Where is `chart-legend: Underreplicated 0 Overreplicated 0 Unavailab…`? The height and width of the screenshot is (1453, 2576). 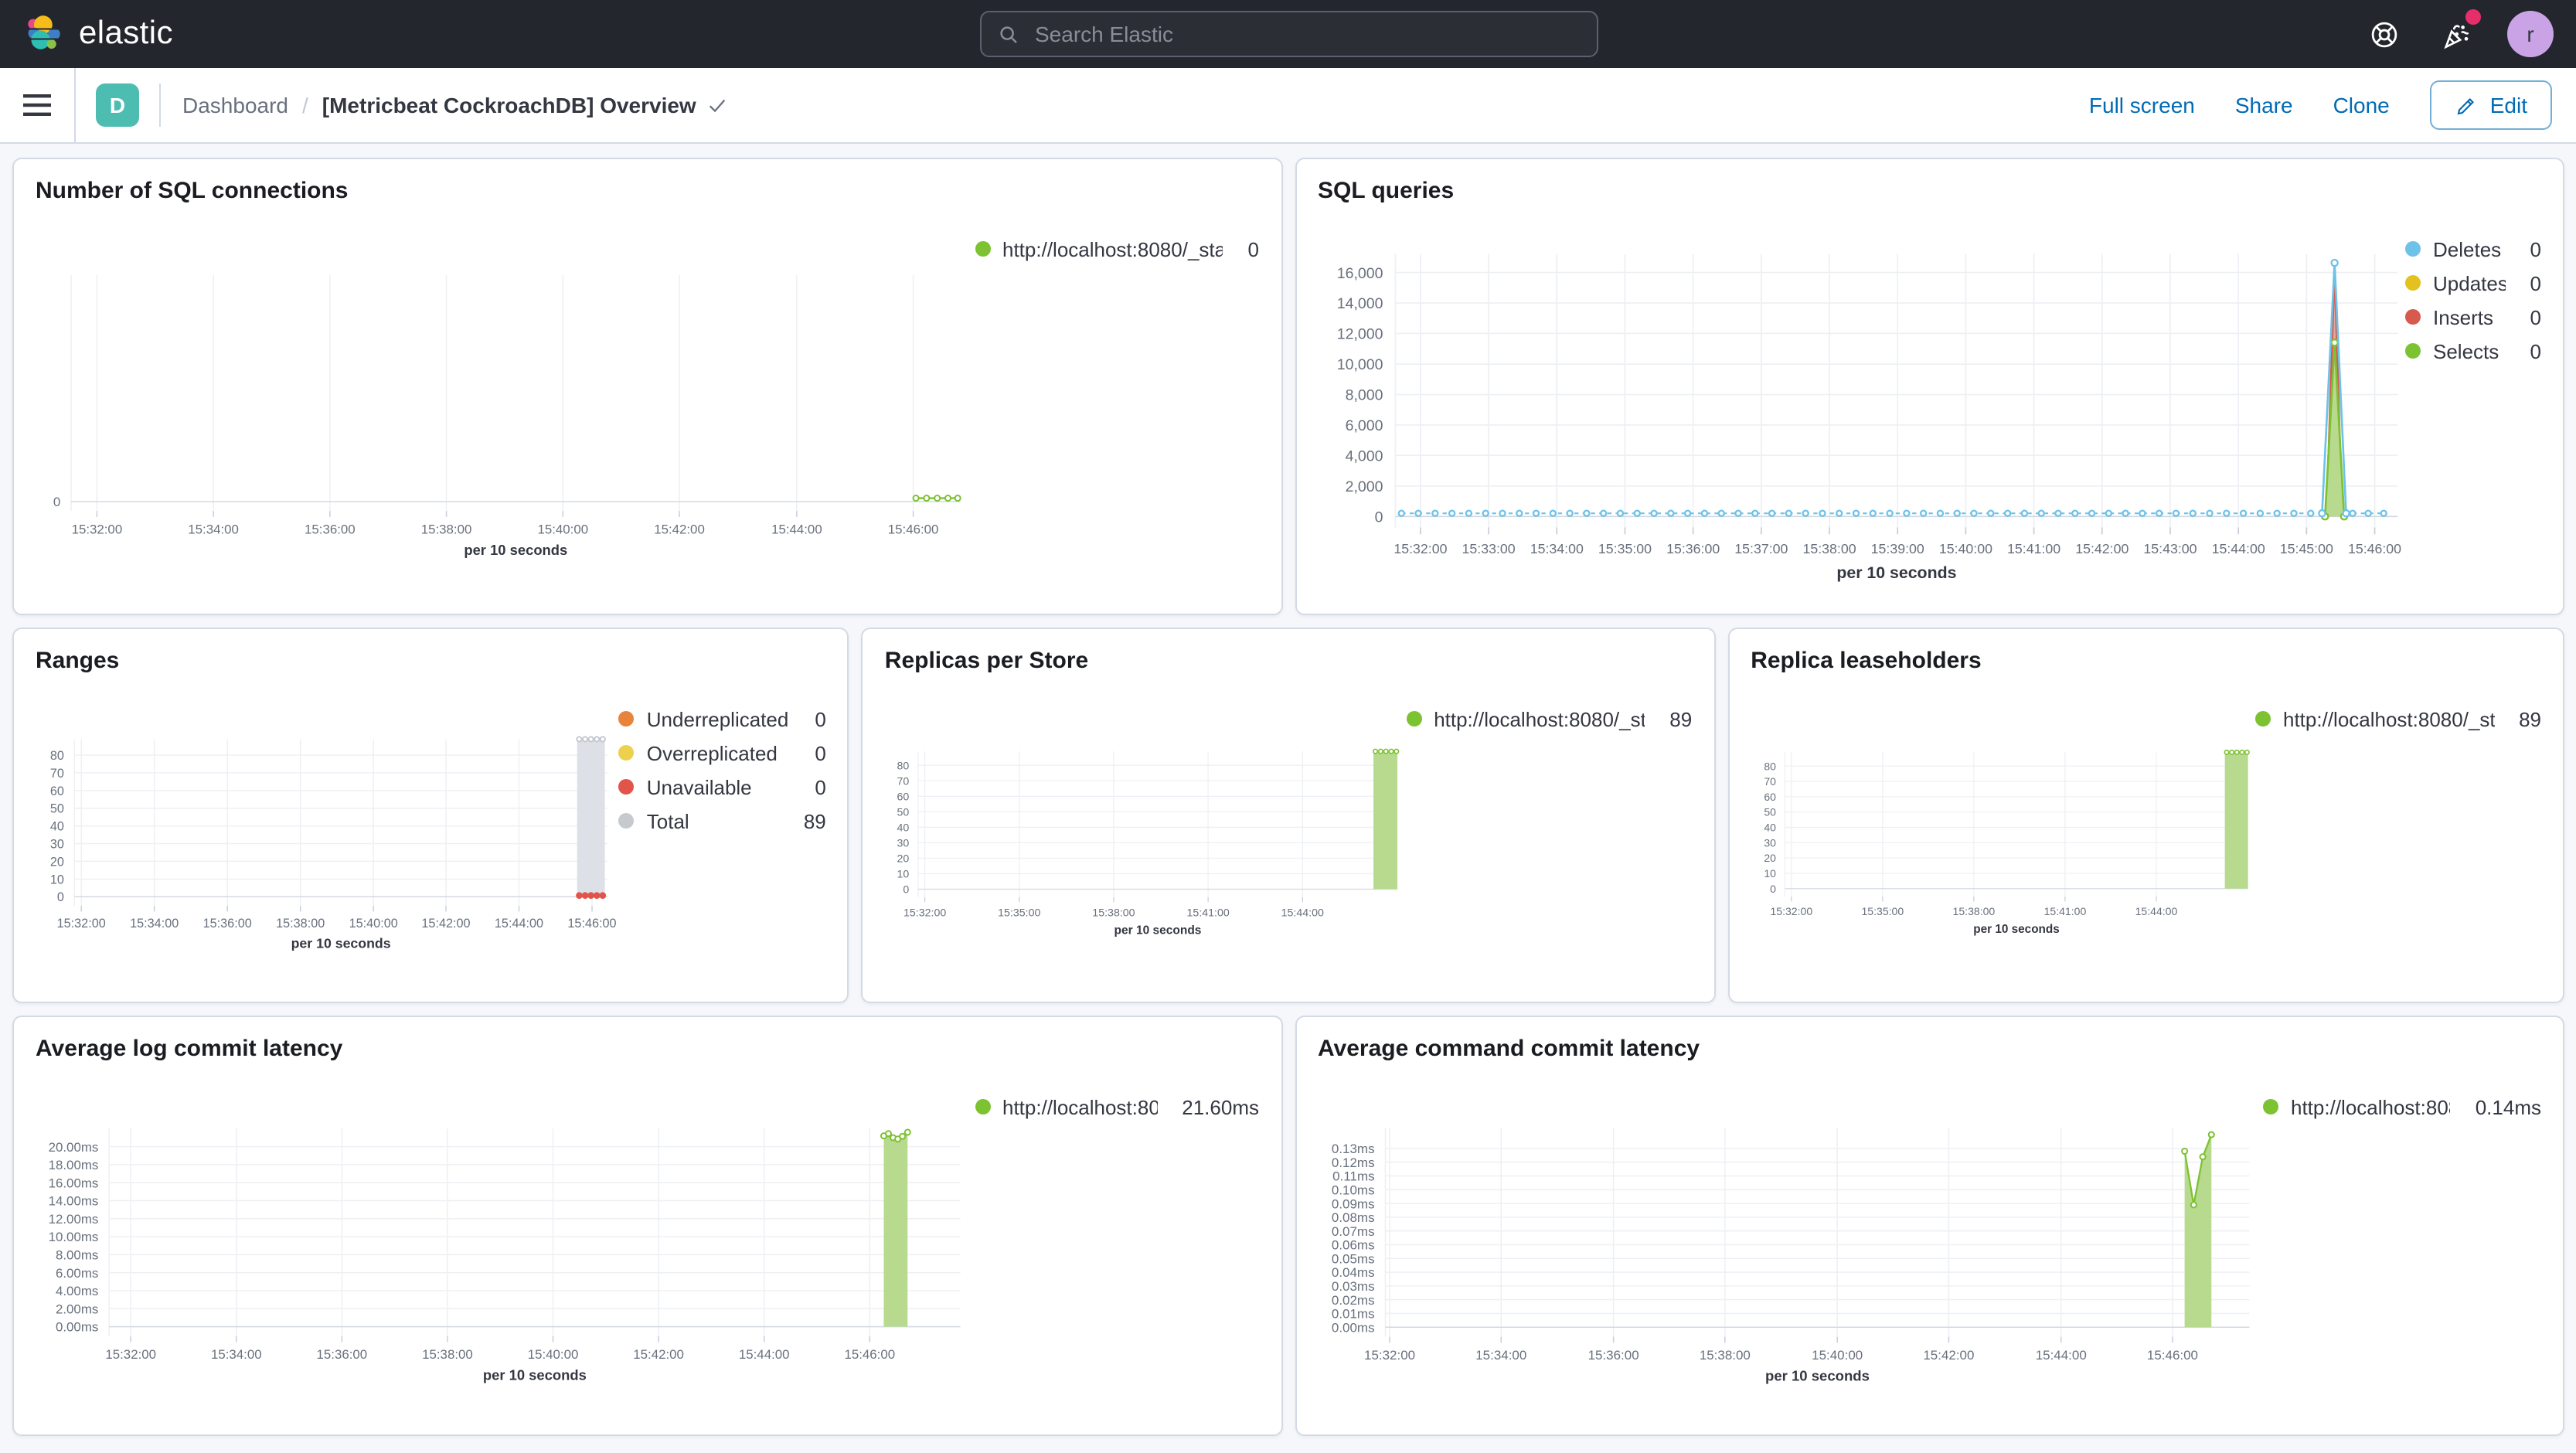 chart-legend: Underreplicated 0 Overreplicated 0 Unavailab… is located at coordinates (722, 836).